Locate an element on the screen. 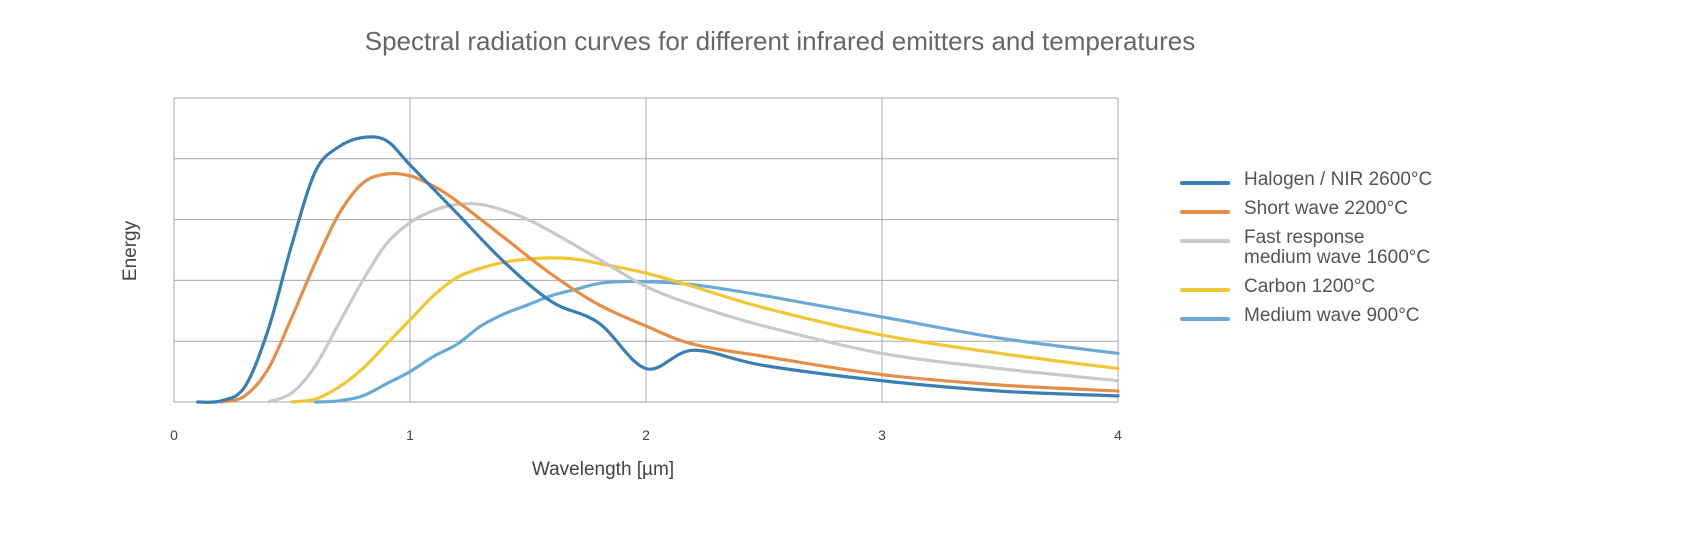 The height and width of the screenshot is (539, 1701). legend-label: Carbon 1200°C is located at coordinates (1310, 286).